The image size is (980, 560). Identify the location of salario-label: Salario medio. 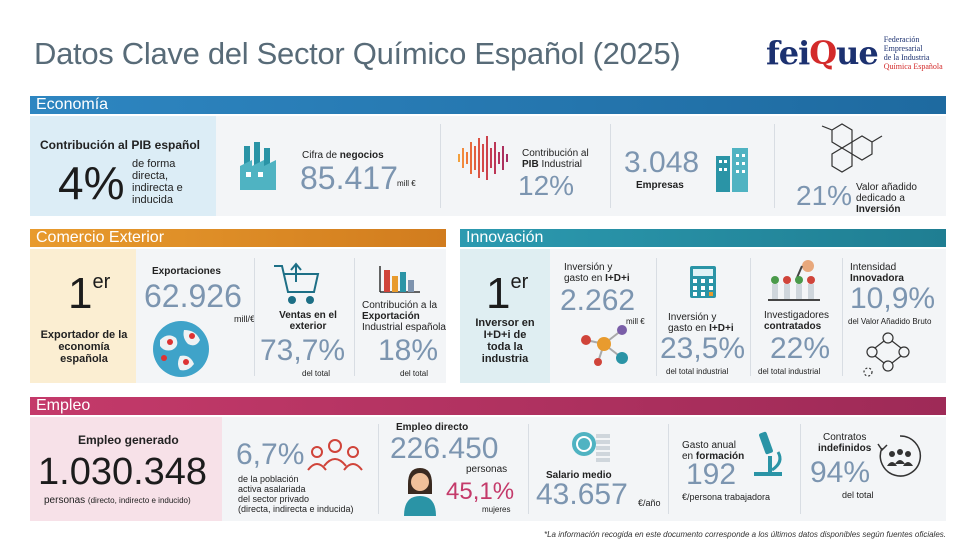
(579, 475).